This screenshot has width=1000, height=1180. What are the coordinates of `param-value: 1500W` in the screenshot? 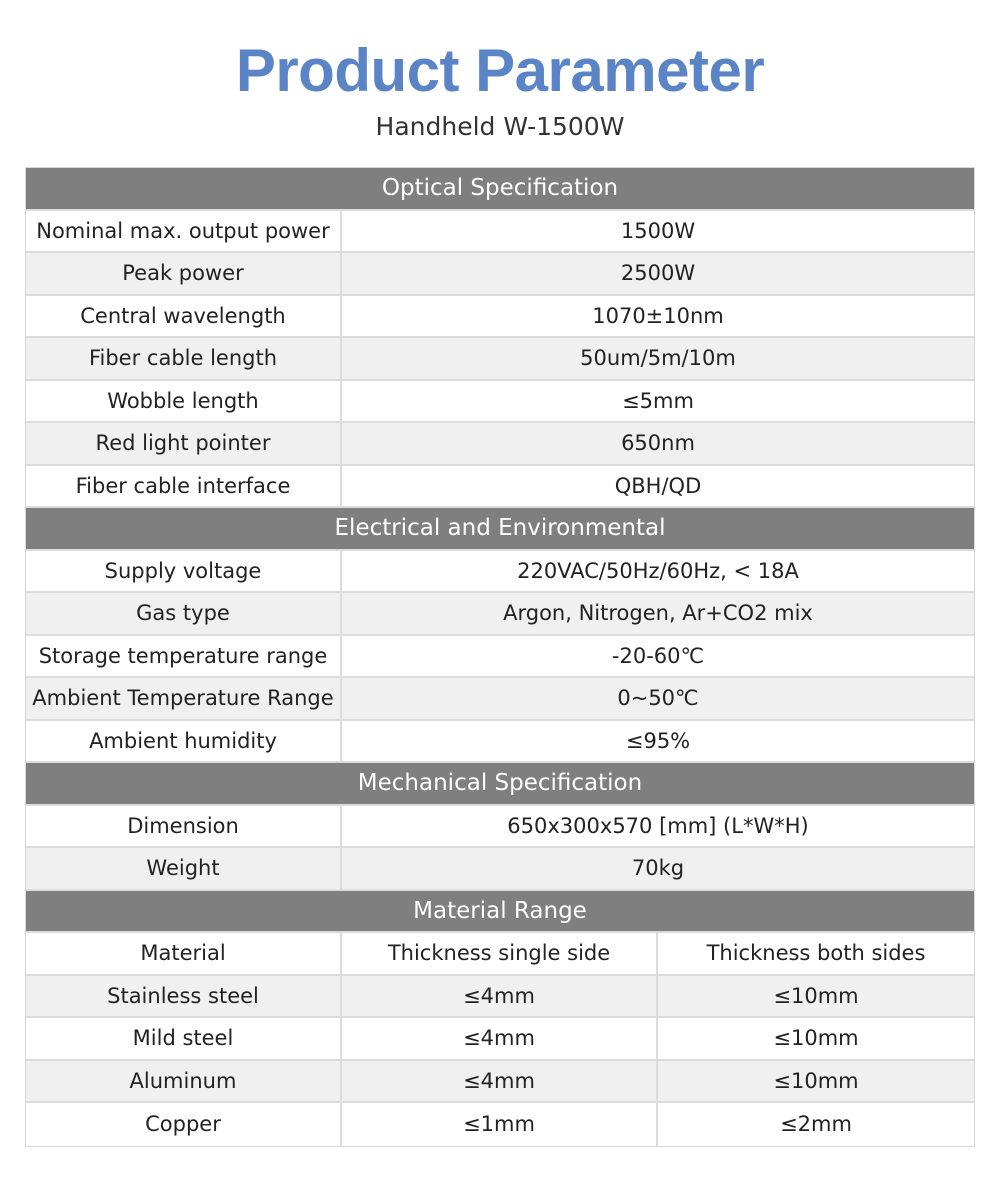 It's located at (658, 230).